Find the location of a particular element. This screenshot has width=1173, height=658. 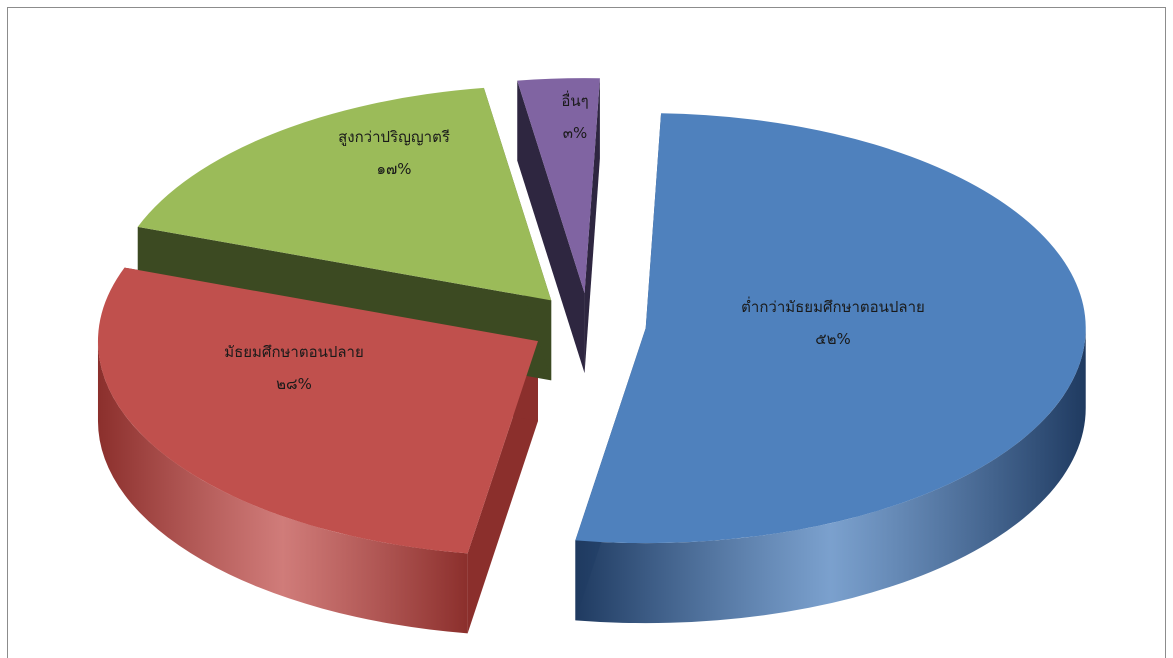

slice-value-label: ๕๒% is located at coordinates (833, 339).